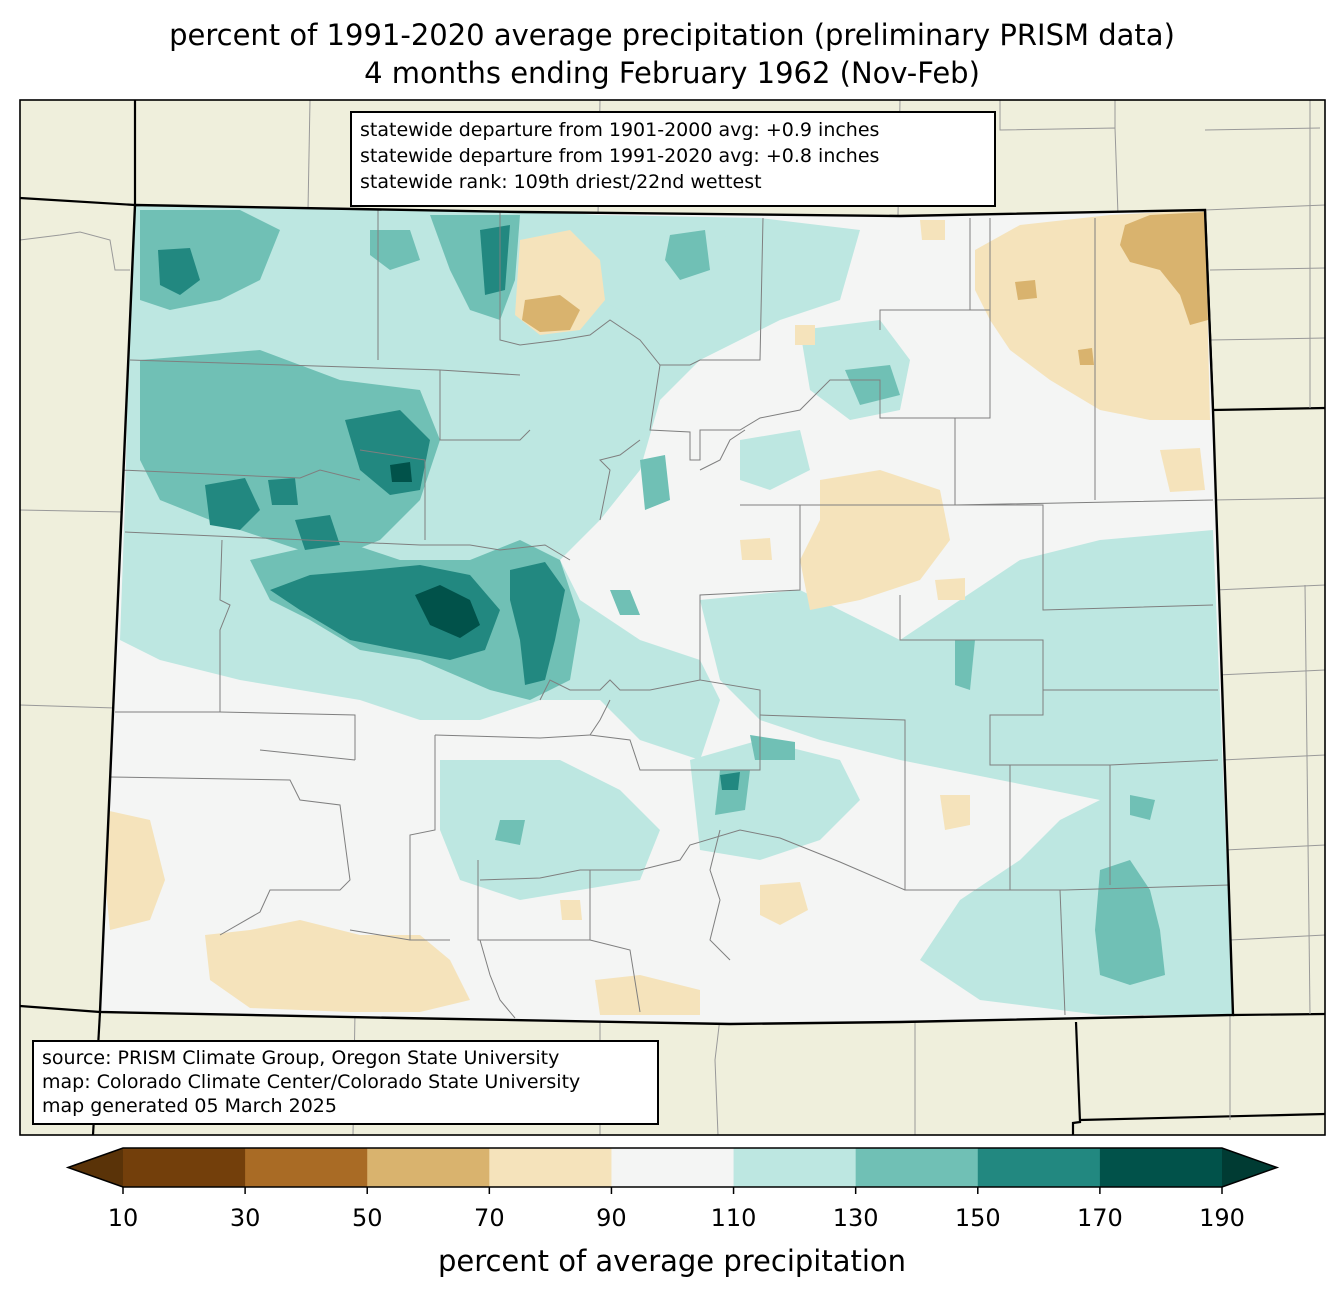  Describe the element at coordinates (489, 1218) in the screenshot. I see `colorbar-tick-label: 70` at that location.